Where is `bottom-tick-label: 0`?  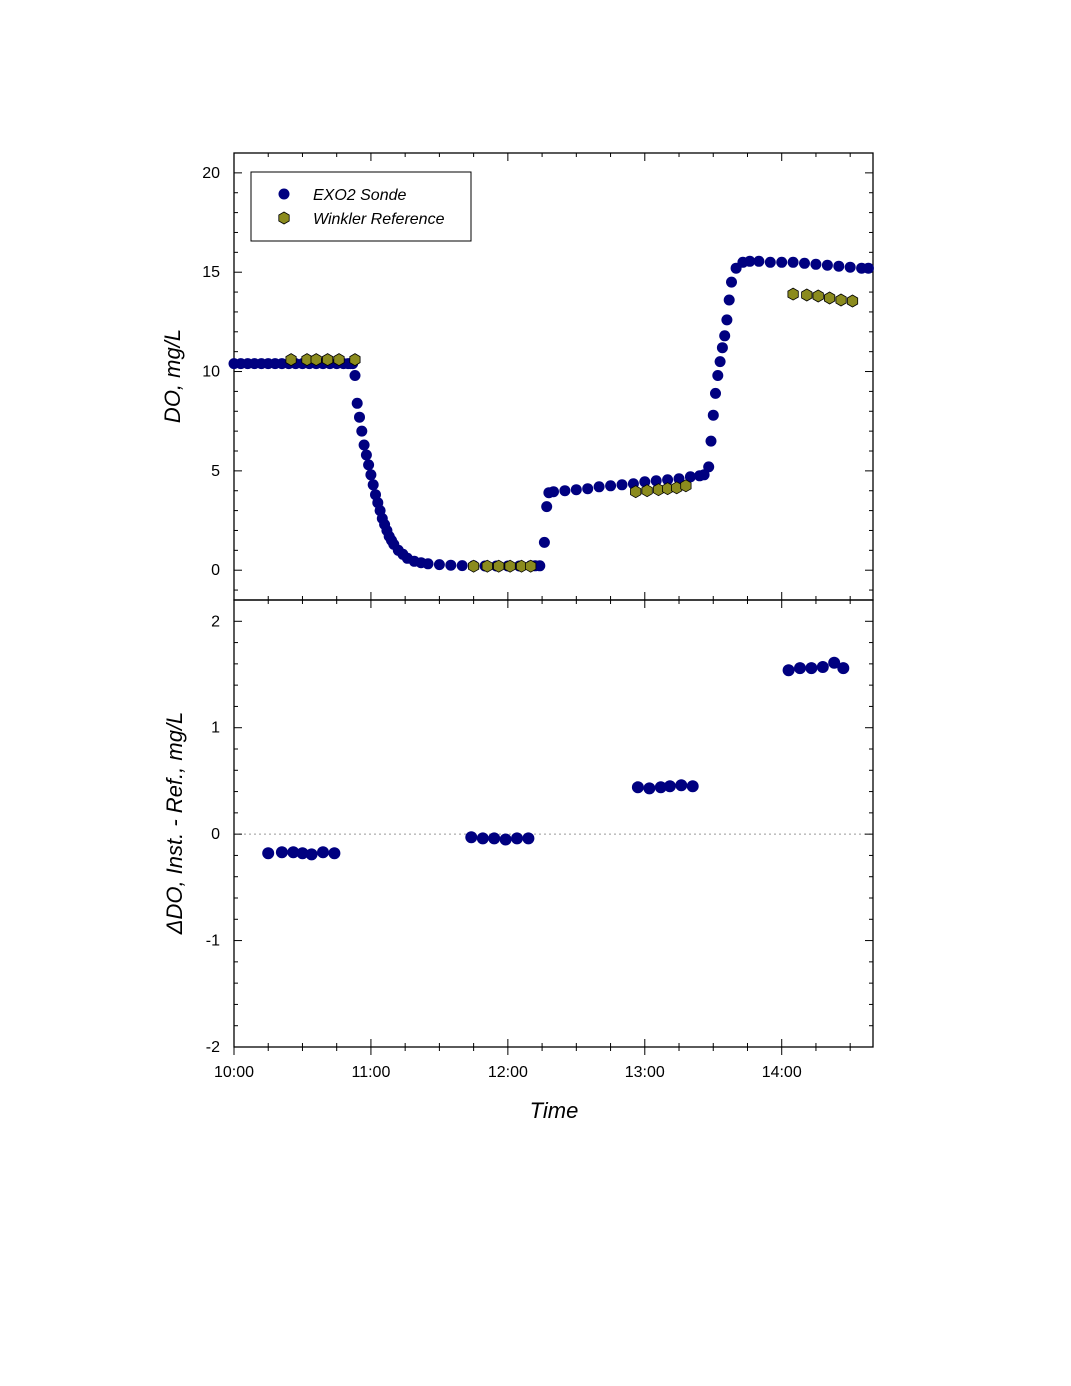 bottom-tick-label: 0 is located at coordinates (215, 834).